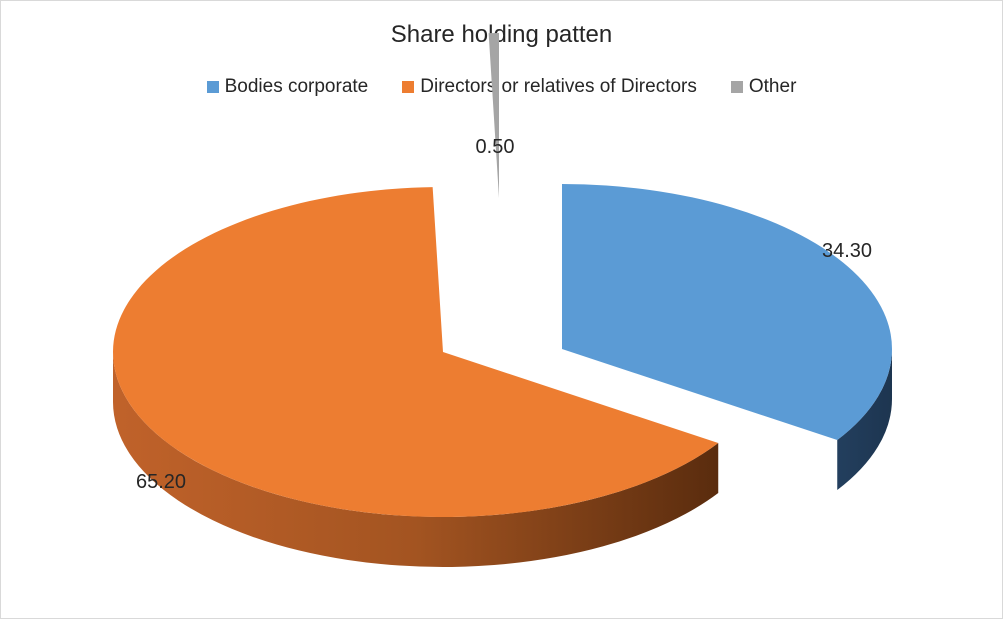  I want to click on legend-item-directors: Directors or relatives of Directors, so click(549, 87).